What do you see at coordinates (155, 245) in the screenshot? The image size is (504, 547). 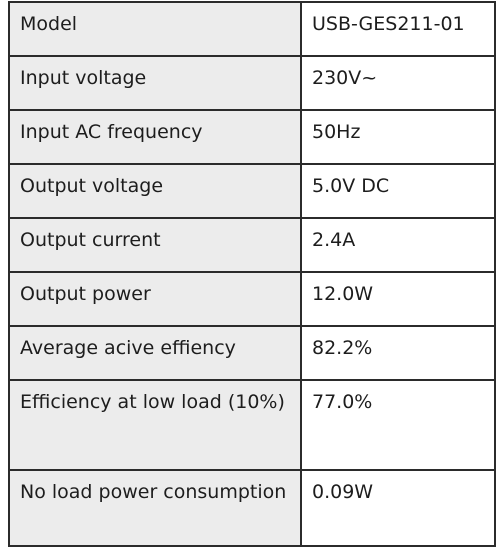 I see `row-label: Output current` at bounding box center [155, 245].